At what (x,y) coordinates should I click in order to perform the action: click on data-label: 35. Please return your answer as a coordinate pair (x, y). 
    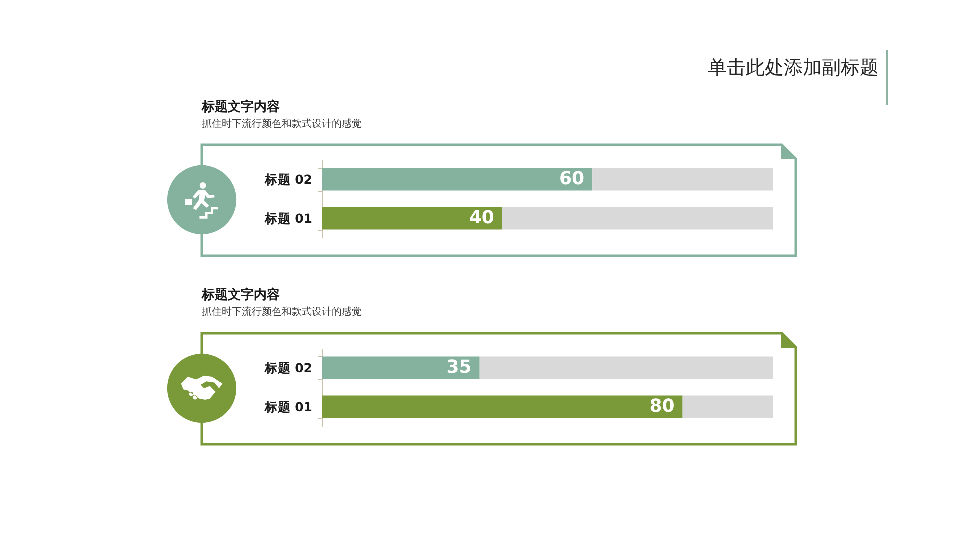
    Looking at the image, I should click on (459, 367).